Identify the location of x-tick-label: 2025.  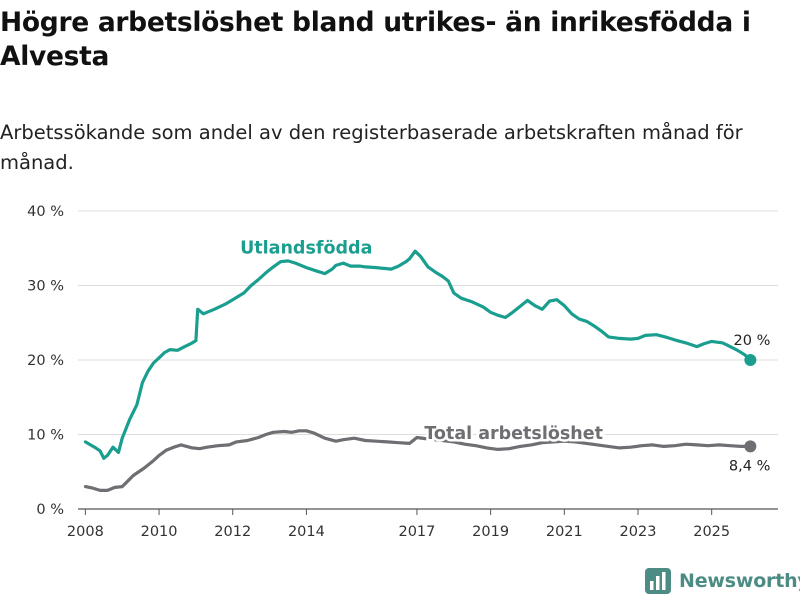
(711, 532).